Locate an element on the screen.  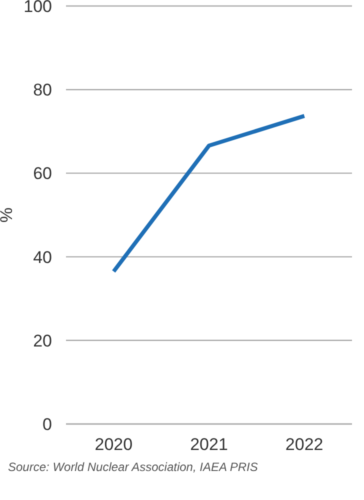
source-note: Source: World Nuclear Association, IAEA PRIS is located at coordinates (133, 467).